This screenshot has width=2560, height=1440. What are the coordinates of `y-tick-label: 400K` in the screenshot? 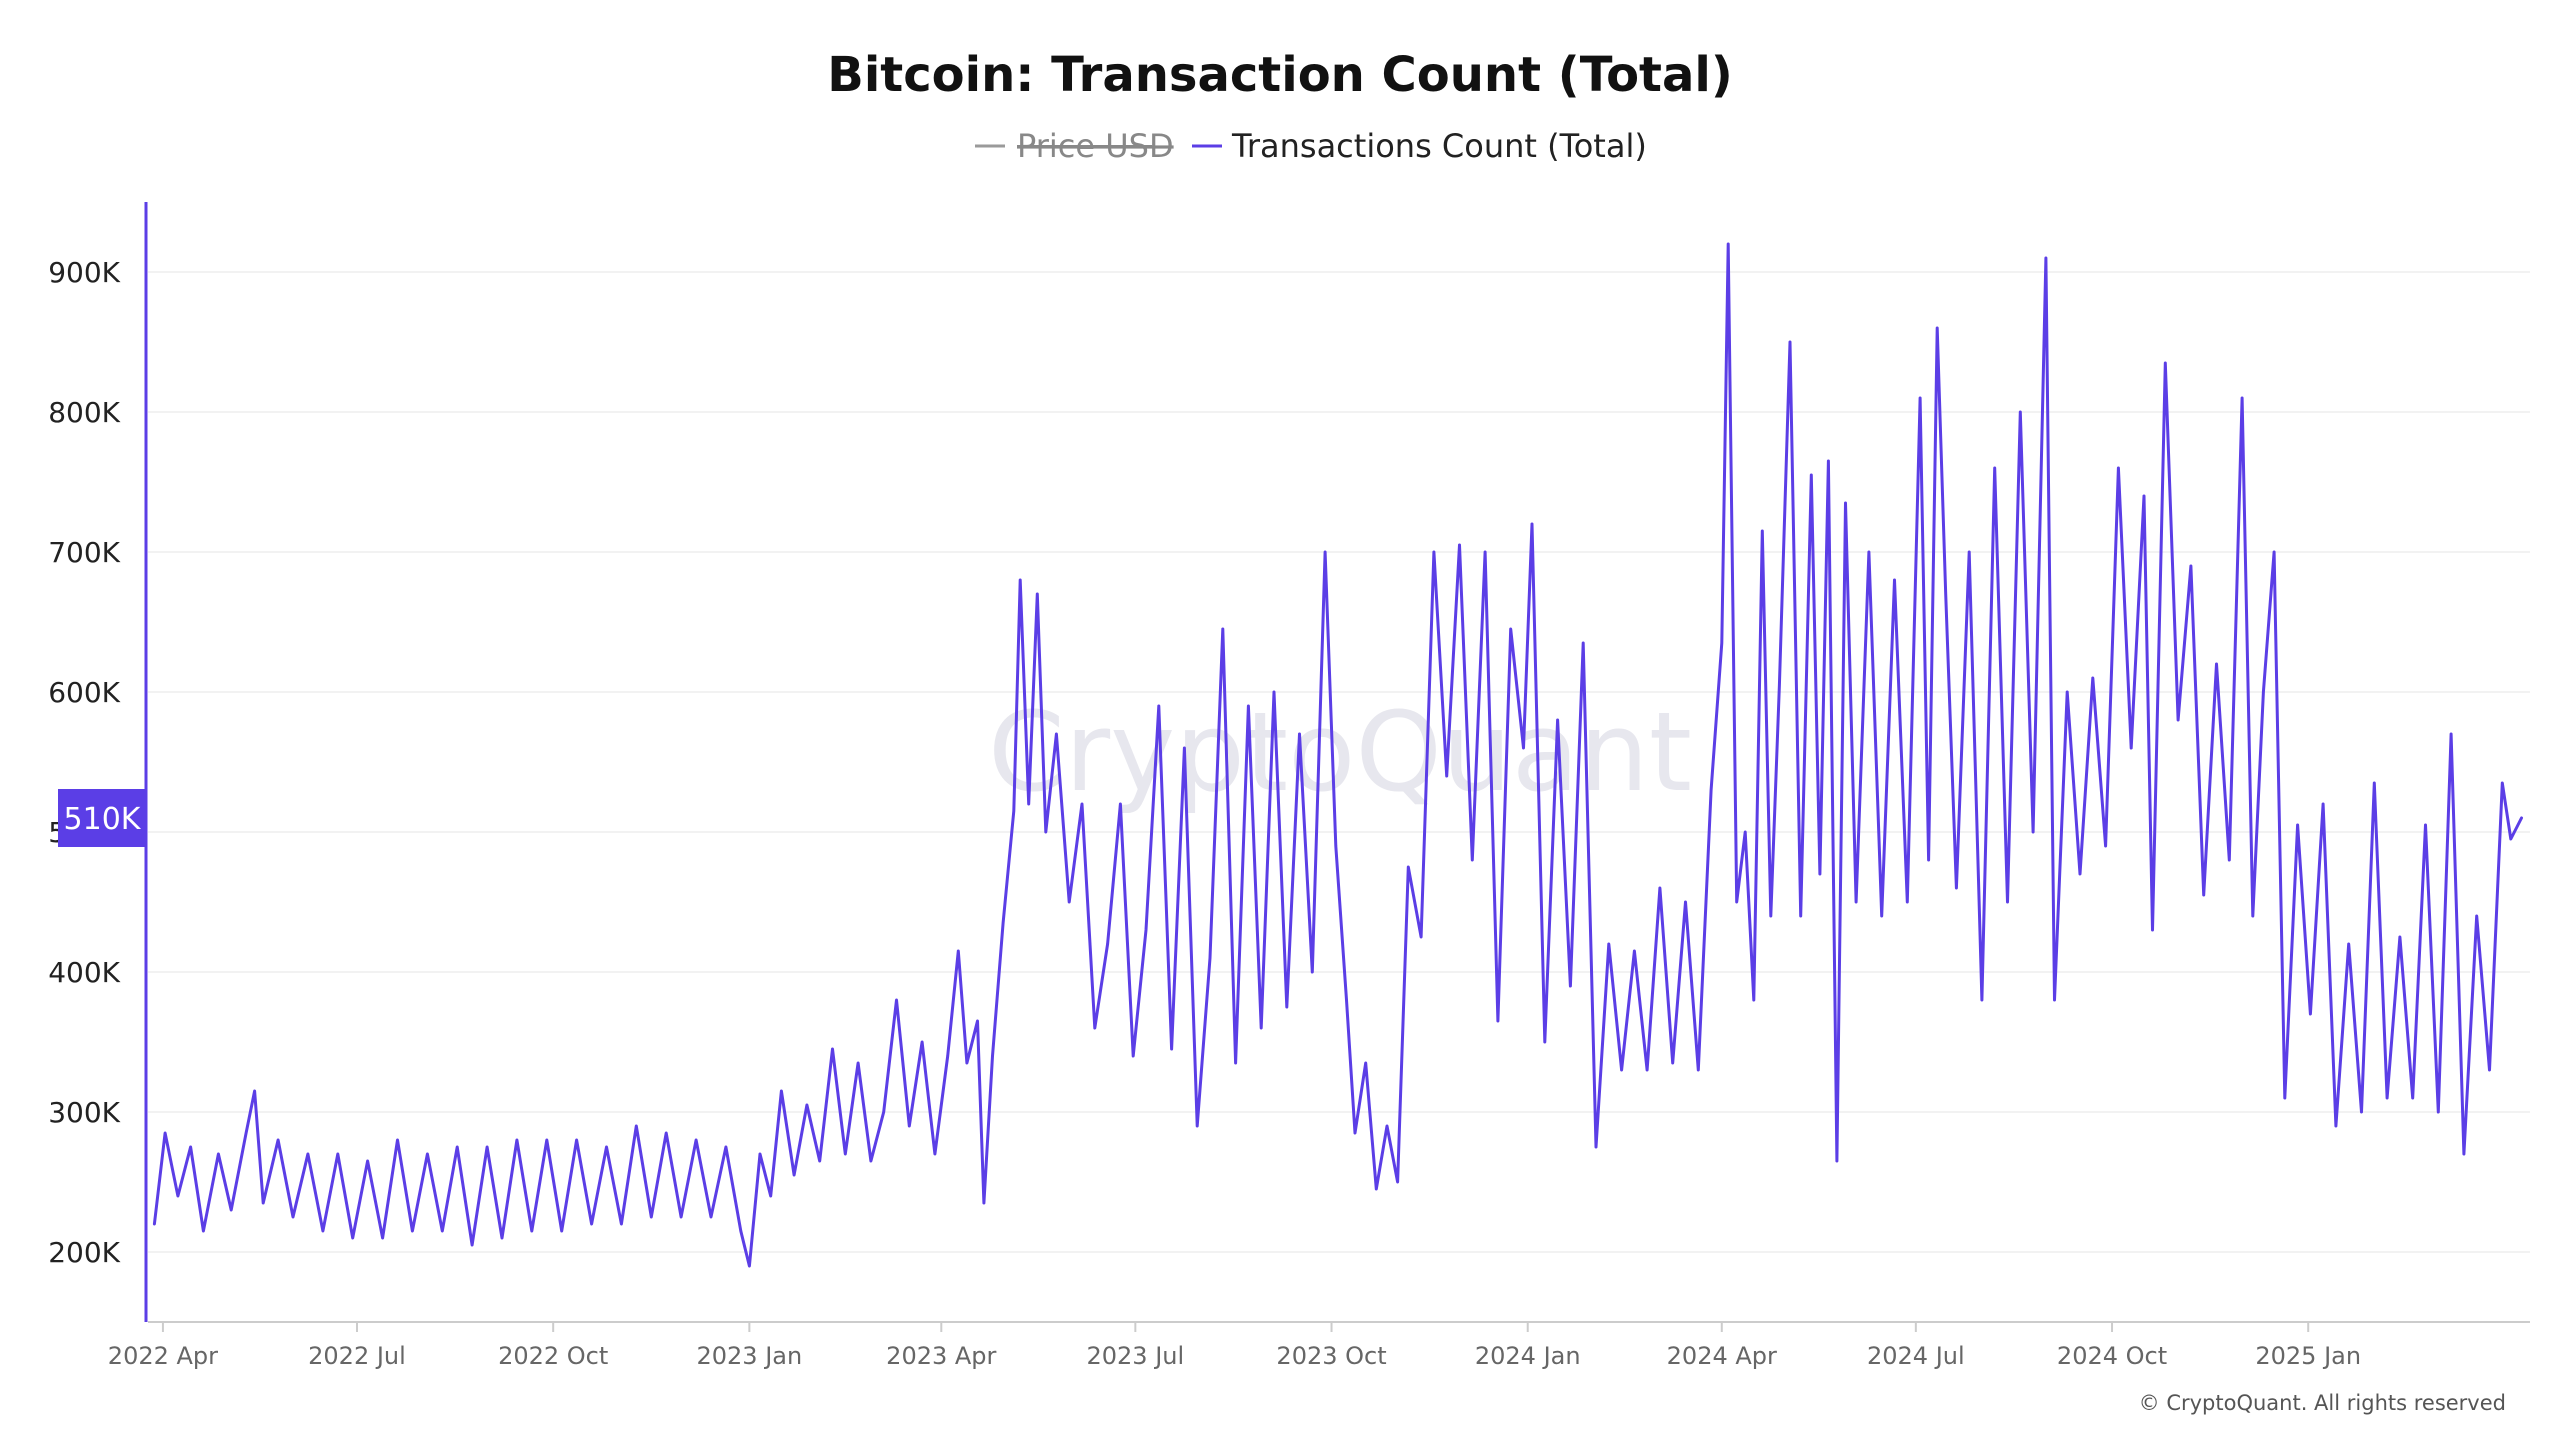 It's located at (84, 972).